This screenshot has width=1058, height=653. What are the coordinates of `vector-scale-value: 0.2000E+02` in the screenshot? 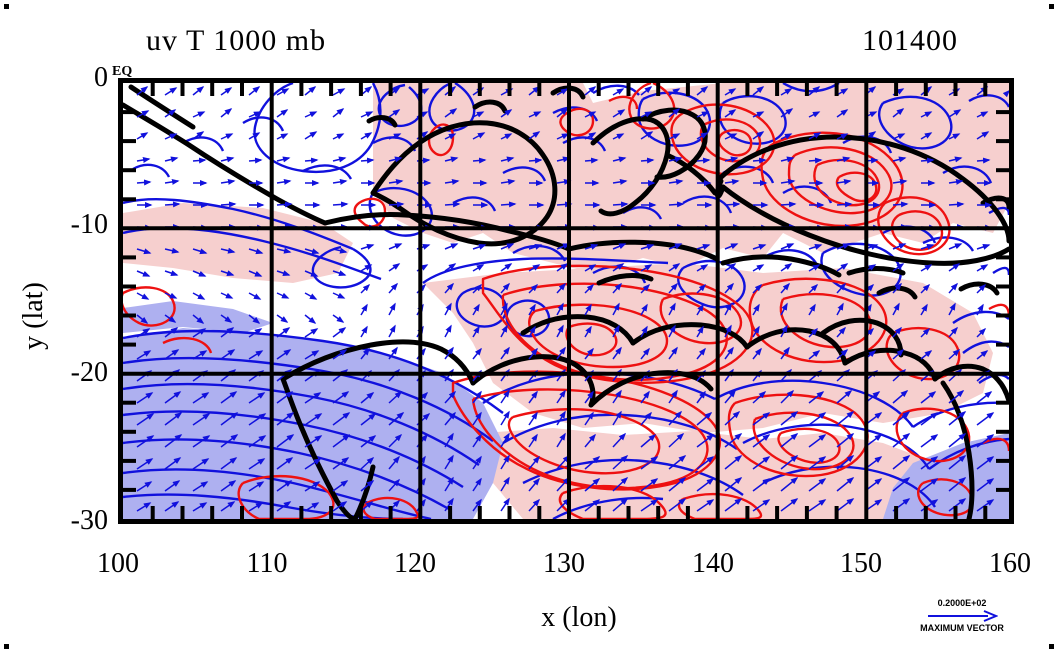 It's located at (962, 603).